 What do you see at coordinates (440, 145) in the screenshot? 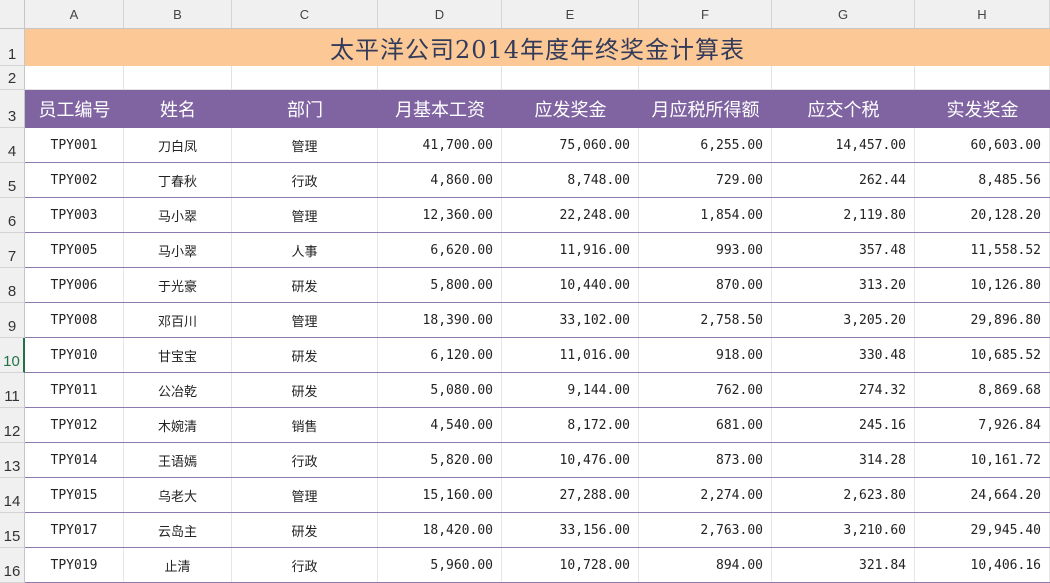
I see `base-salary-cell: 41,700.00` at bounding box center [440, 145].